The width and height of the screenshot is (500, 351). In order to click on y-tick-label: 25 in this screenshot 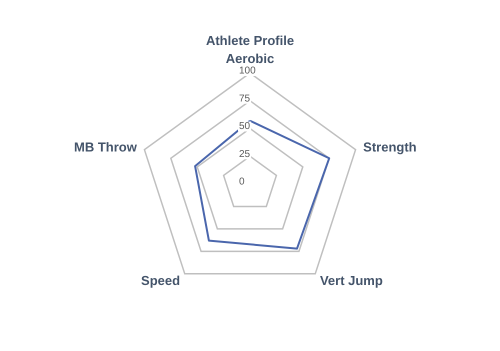, I will do `click(245, 154)`.